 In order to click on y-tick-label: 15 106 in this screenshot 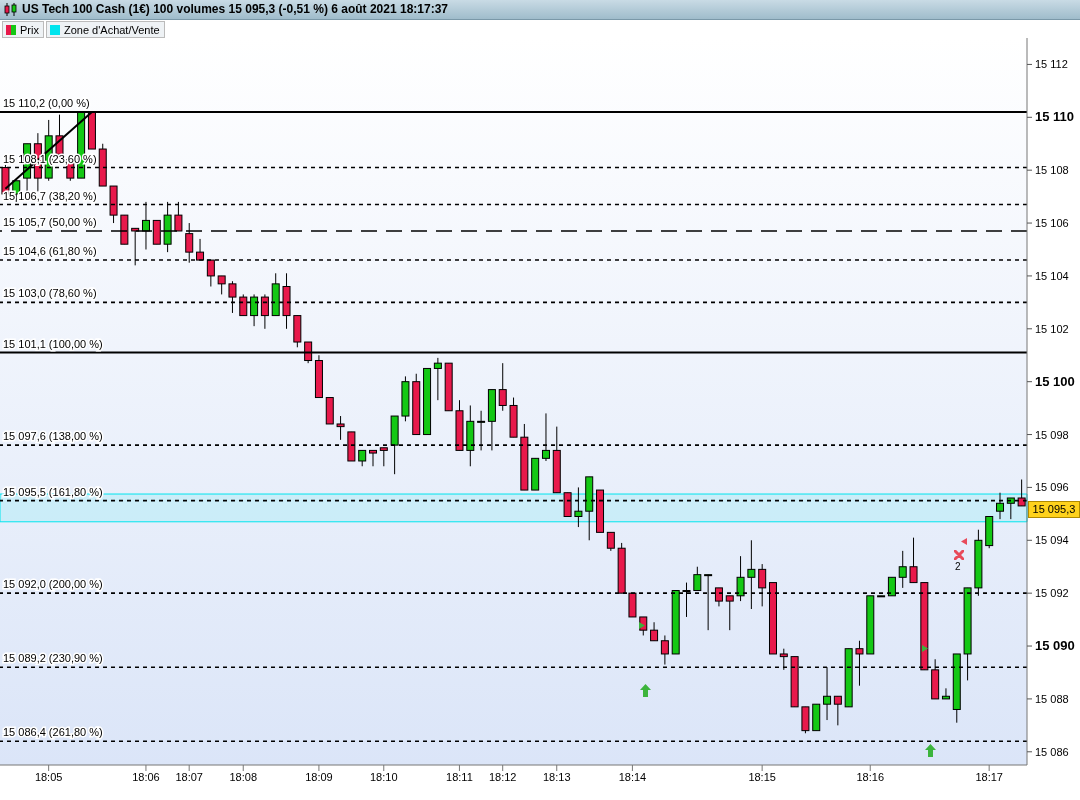, I will do `click(1052, 223)`.